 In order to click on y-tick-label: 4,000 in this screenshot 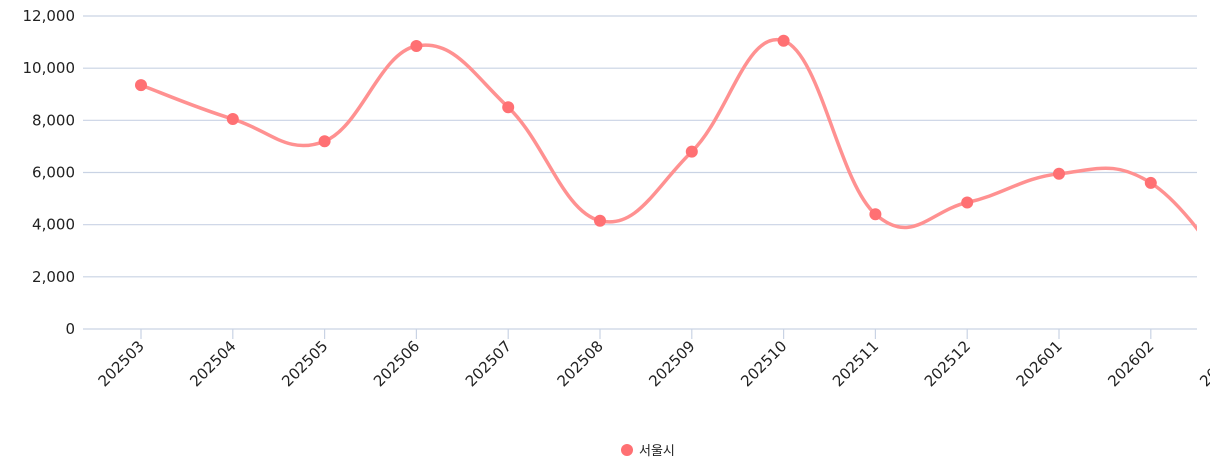, I will do `click(53, 225)`.